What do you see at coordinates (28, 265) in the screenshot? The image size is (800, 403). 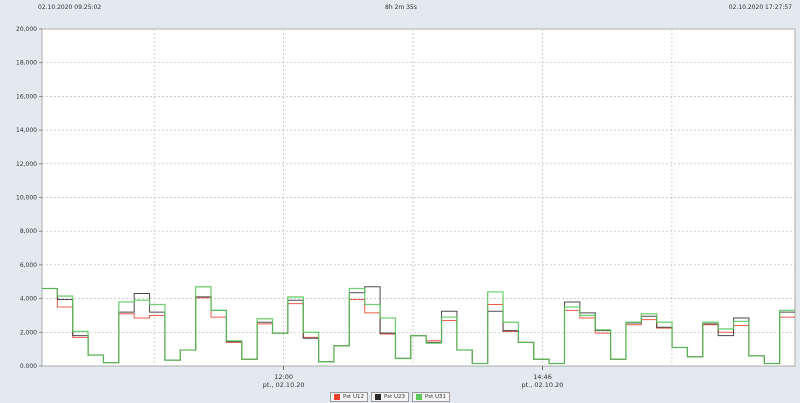 I see `y-tick-label: 6,000` at bounding box center [28, 265].